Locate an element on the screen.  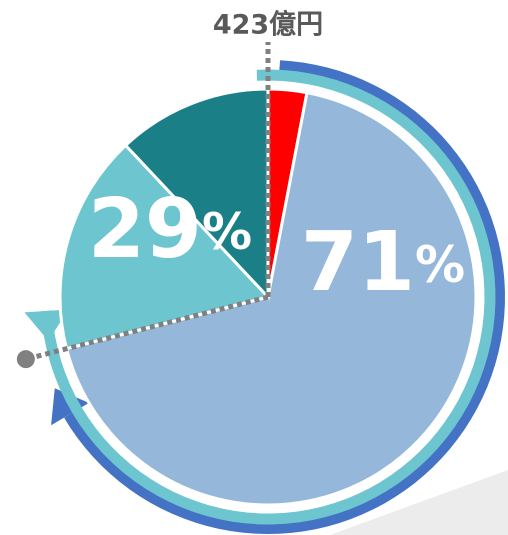
chart-title: 423億円 is located at coordinates (268, 25).